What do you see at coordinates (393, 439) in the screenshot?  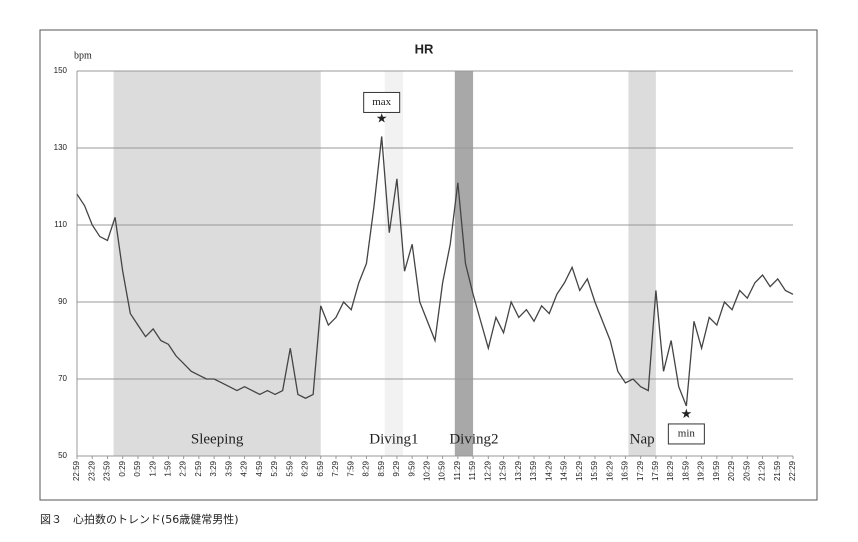 I see `band-label: Diving1` at bounding box center [393, 439].